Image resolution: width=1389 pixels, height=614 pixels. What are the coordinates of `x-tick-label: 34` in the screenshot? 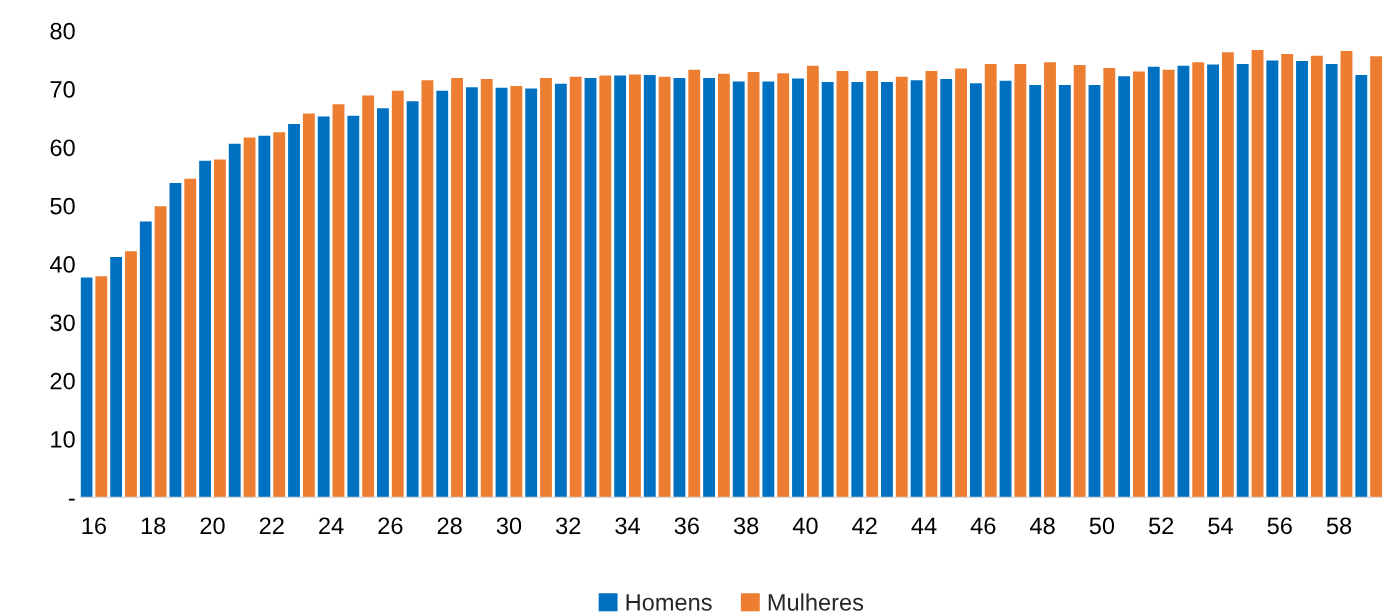 It's located at (627, 526).